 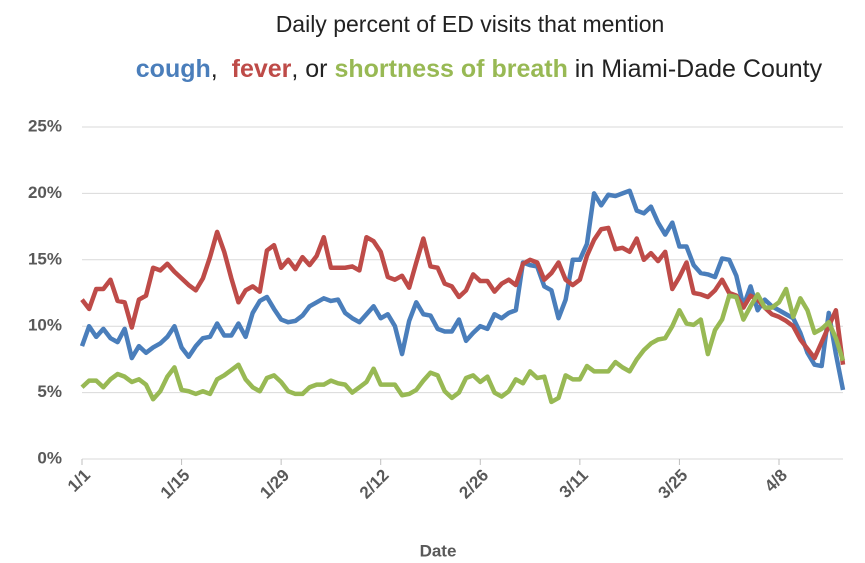 What do you see at coordinates (45, 325) in the screenshot?
I see `y-tick-label: 10%` at bounding box center [45, 325].